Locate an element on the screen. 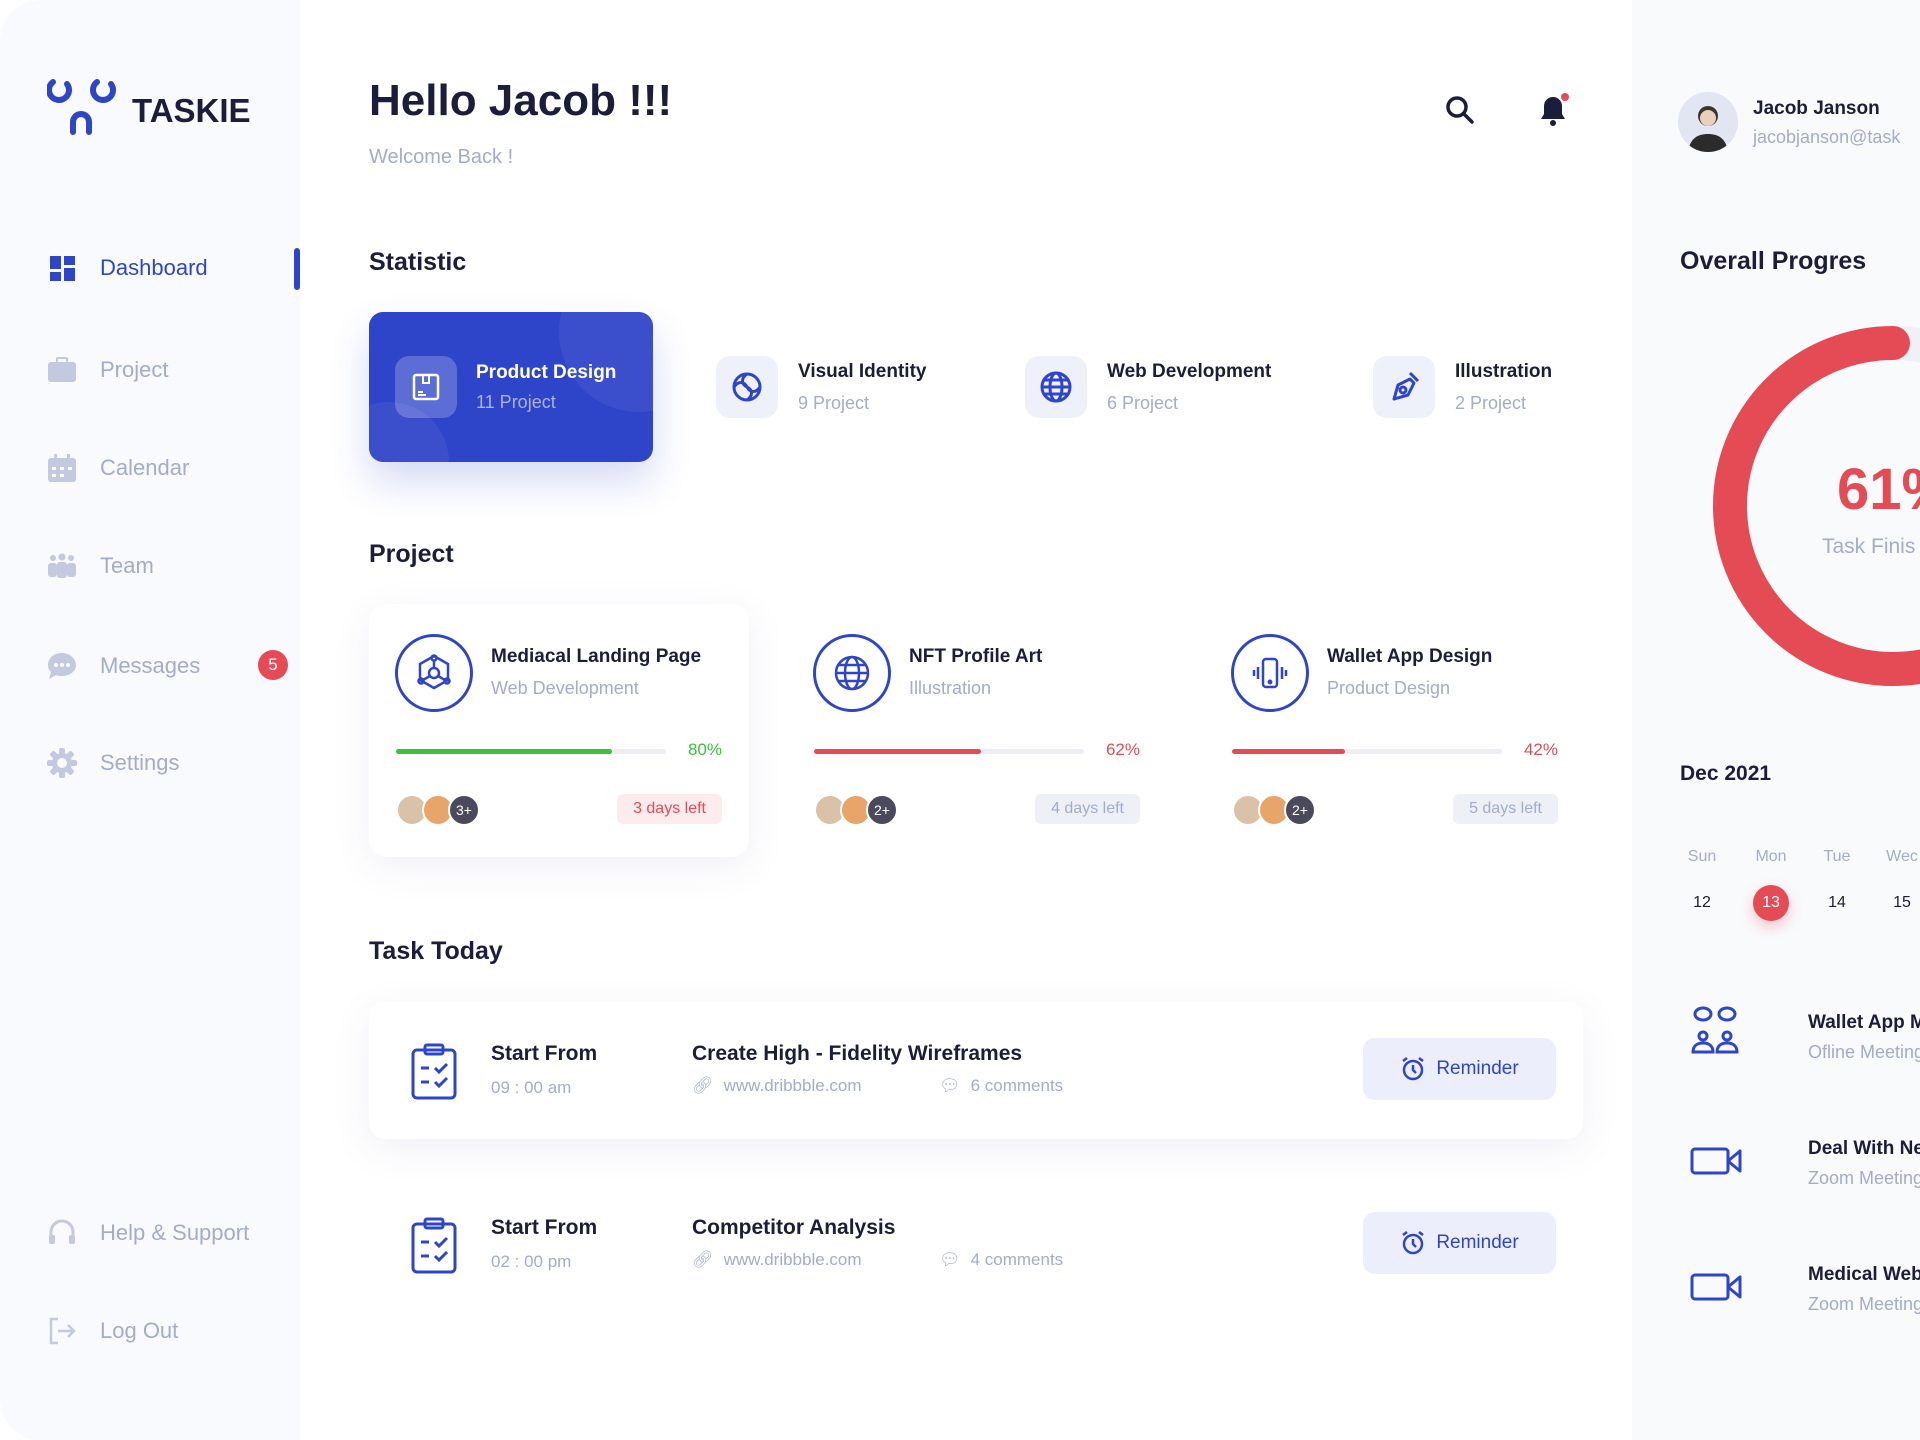 This screenshot has width=1920, height=1440. project-icon is located at coordinates (852, 673).